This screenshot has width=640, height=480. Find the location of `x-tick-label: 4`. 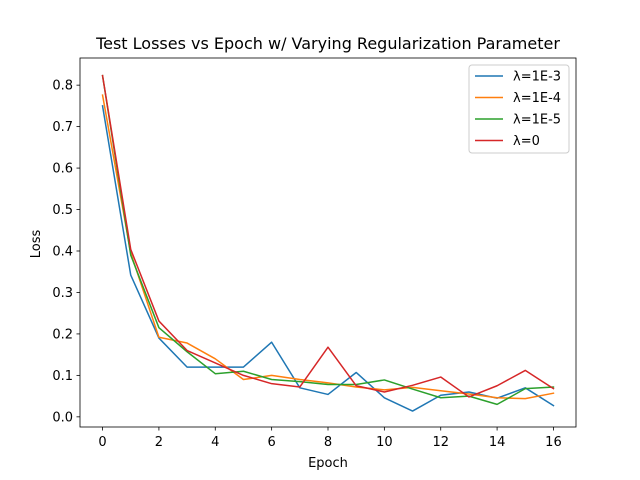

x-tick-label: 4 is located at coordinates (215, 442).